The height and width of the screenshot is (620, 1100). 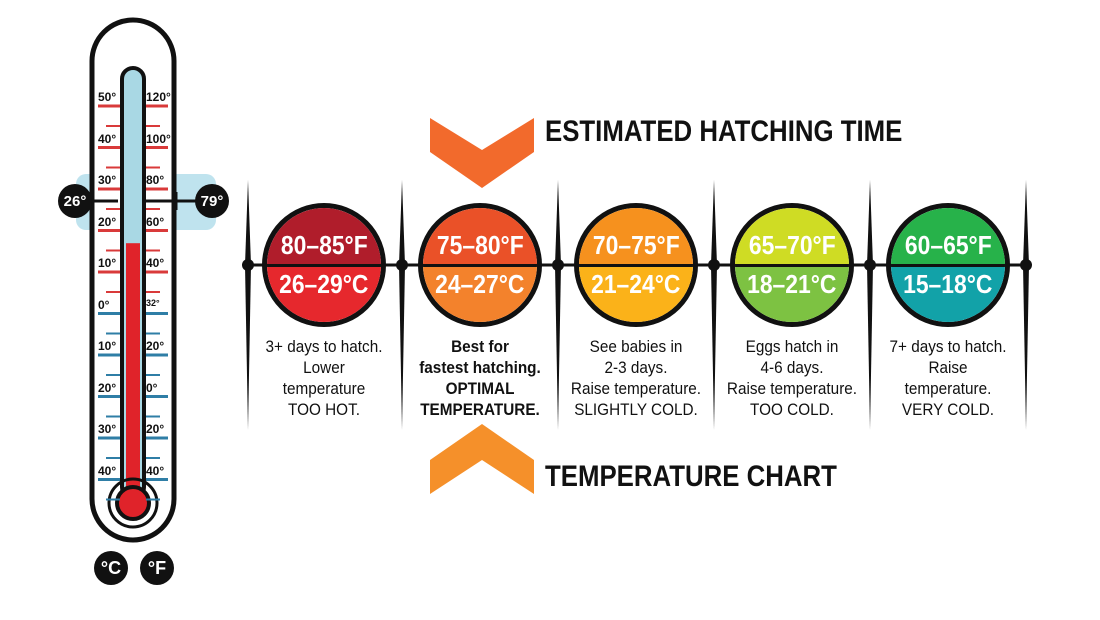 What do you see at coordinates (724, 131) in the screenshot?
I see `estimated-hatching-time-heading: ESTIMATED HATCHING TIME` at bounding box center [724, 131].